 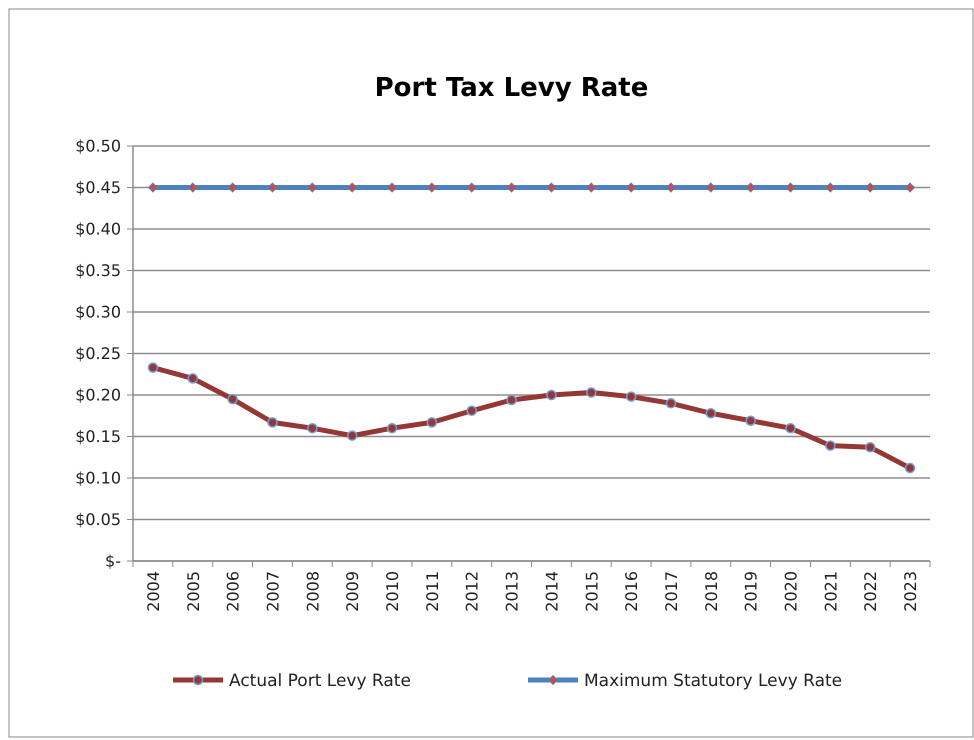 What do you see at coordinates (352, 591) in the screenshot?
I see `x-tick-label: 2009` at bounding box center [352, 591].